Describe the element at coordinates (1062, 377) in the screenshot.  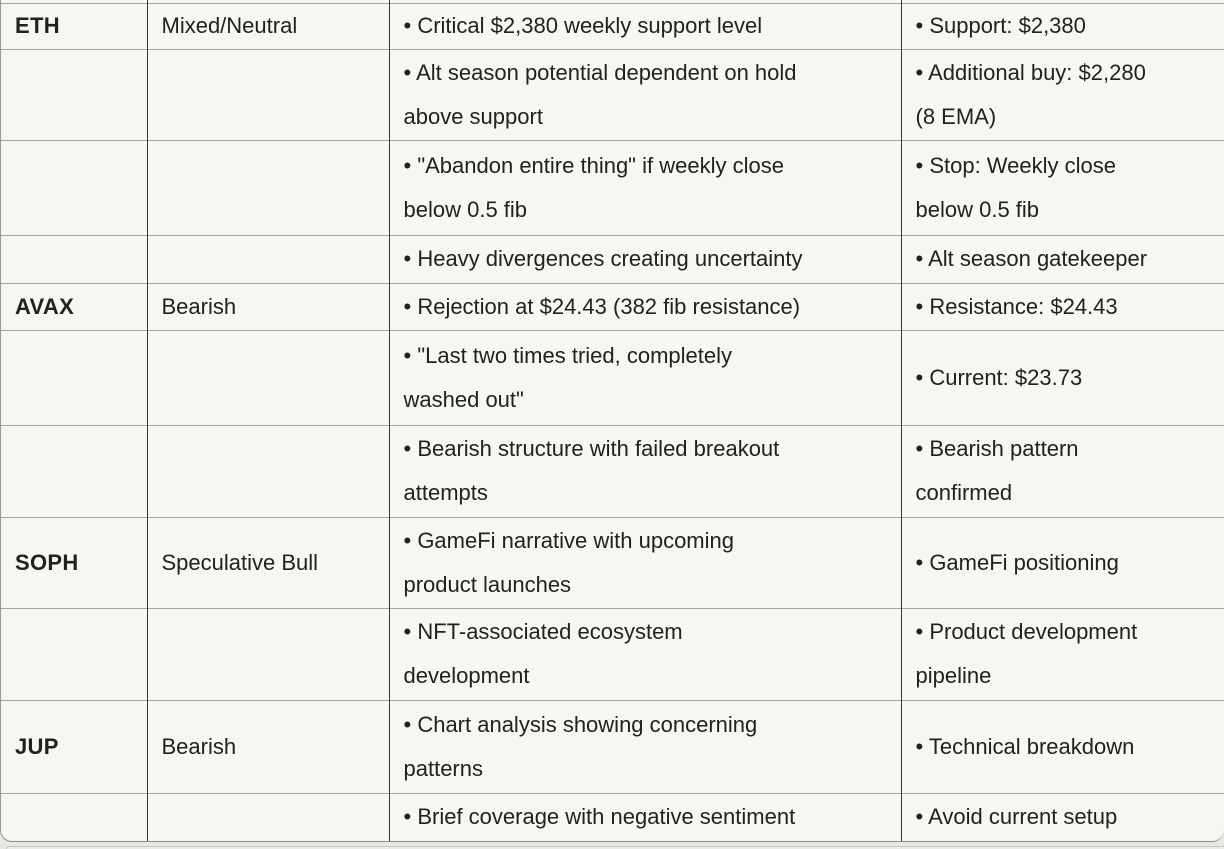
I see `levels-cell: • Current: $23.73` at that location.